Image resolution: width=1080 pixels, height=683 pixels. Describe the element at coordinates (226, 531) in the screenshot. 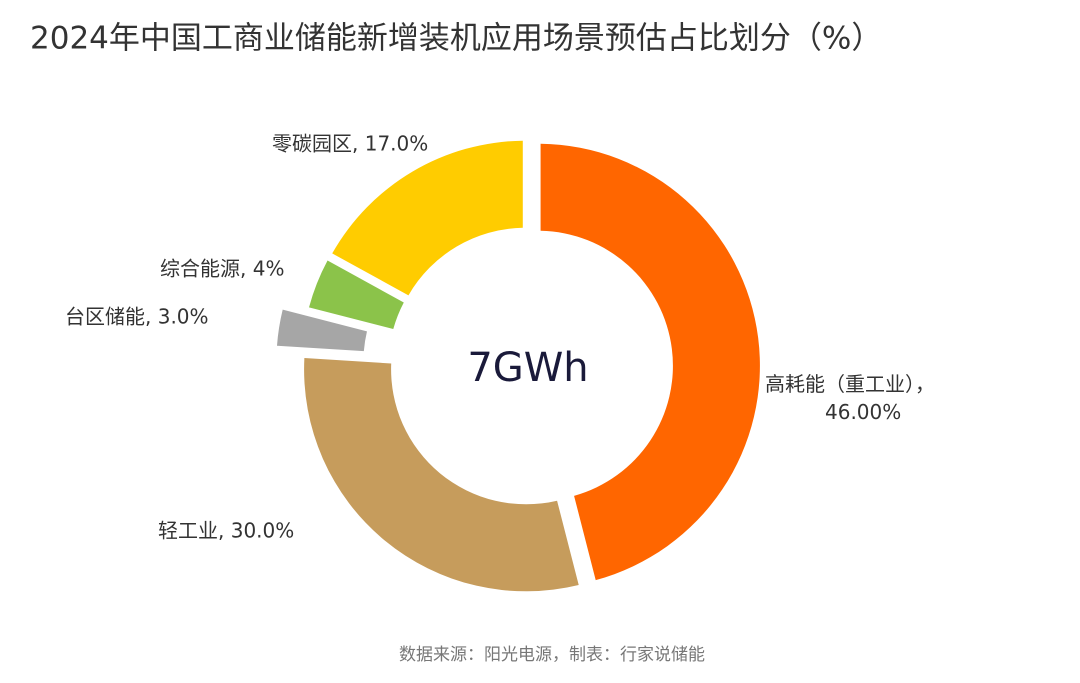

I see `data-label: 轻工业, 30.0%` at that location.